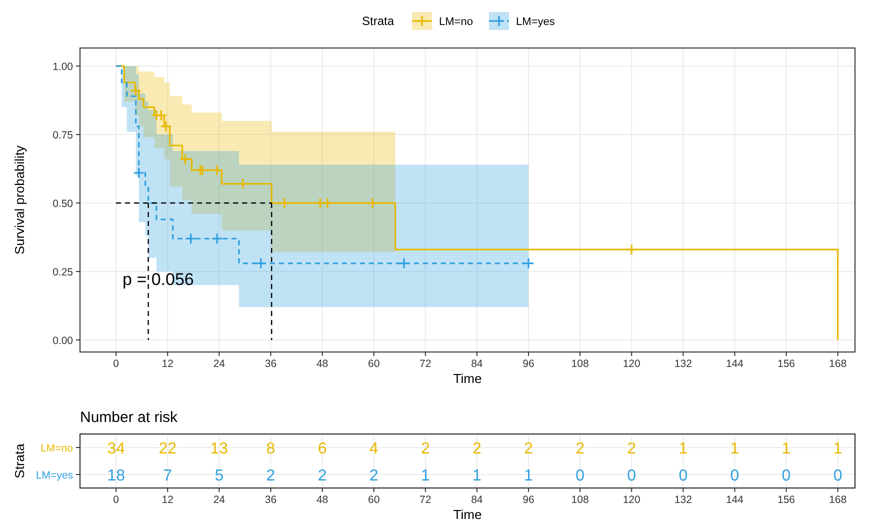  I want to click on data-label: 8, so click(271, 449).